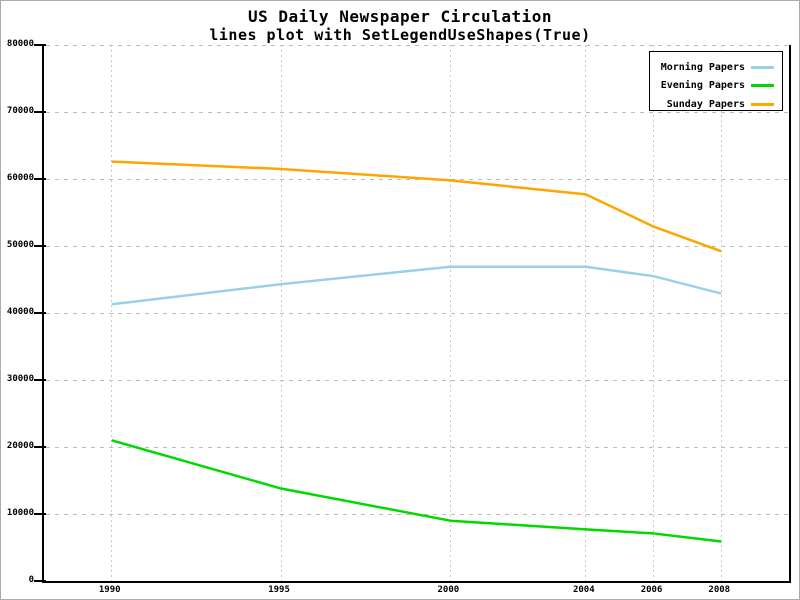  Describe the element at coordinates (702, 86) in the screenshot. I see `legend-item-label: Evening Papers` at that location.